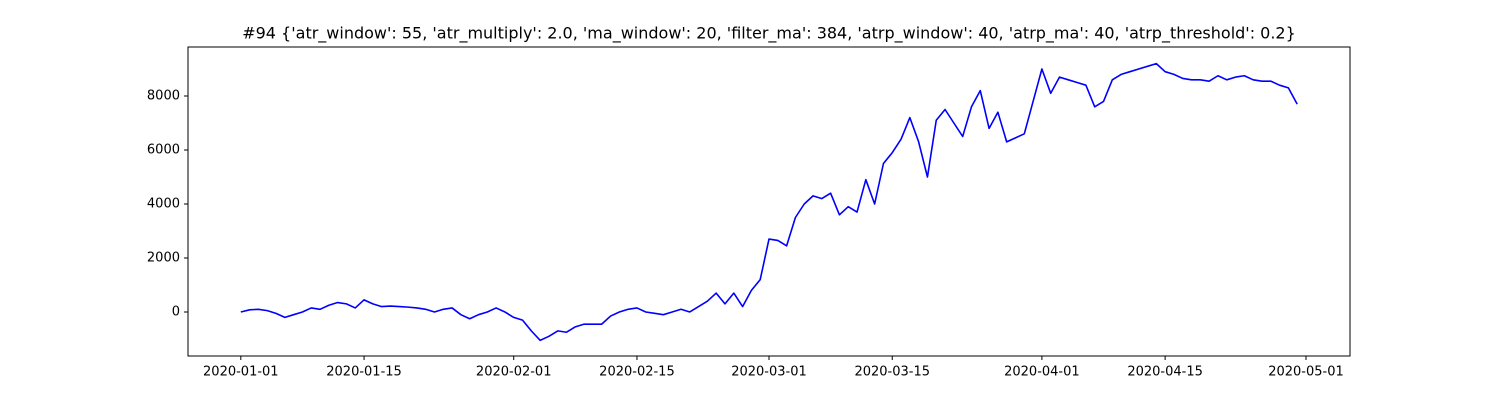  Describe the element at coordinates (176, 311) in the screenshot. I see `y-tick-label: 0` at that location.